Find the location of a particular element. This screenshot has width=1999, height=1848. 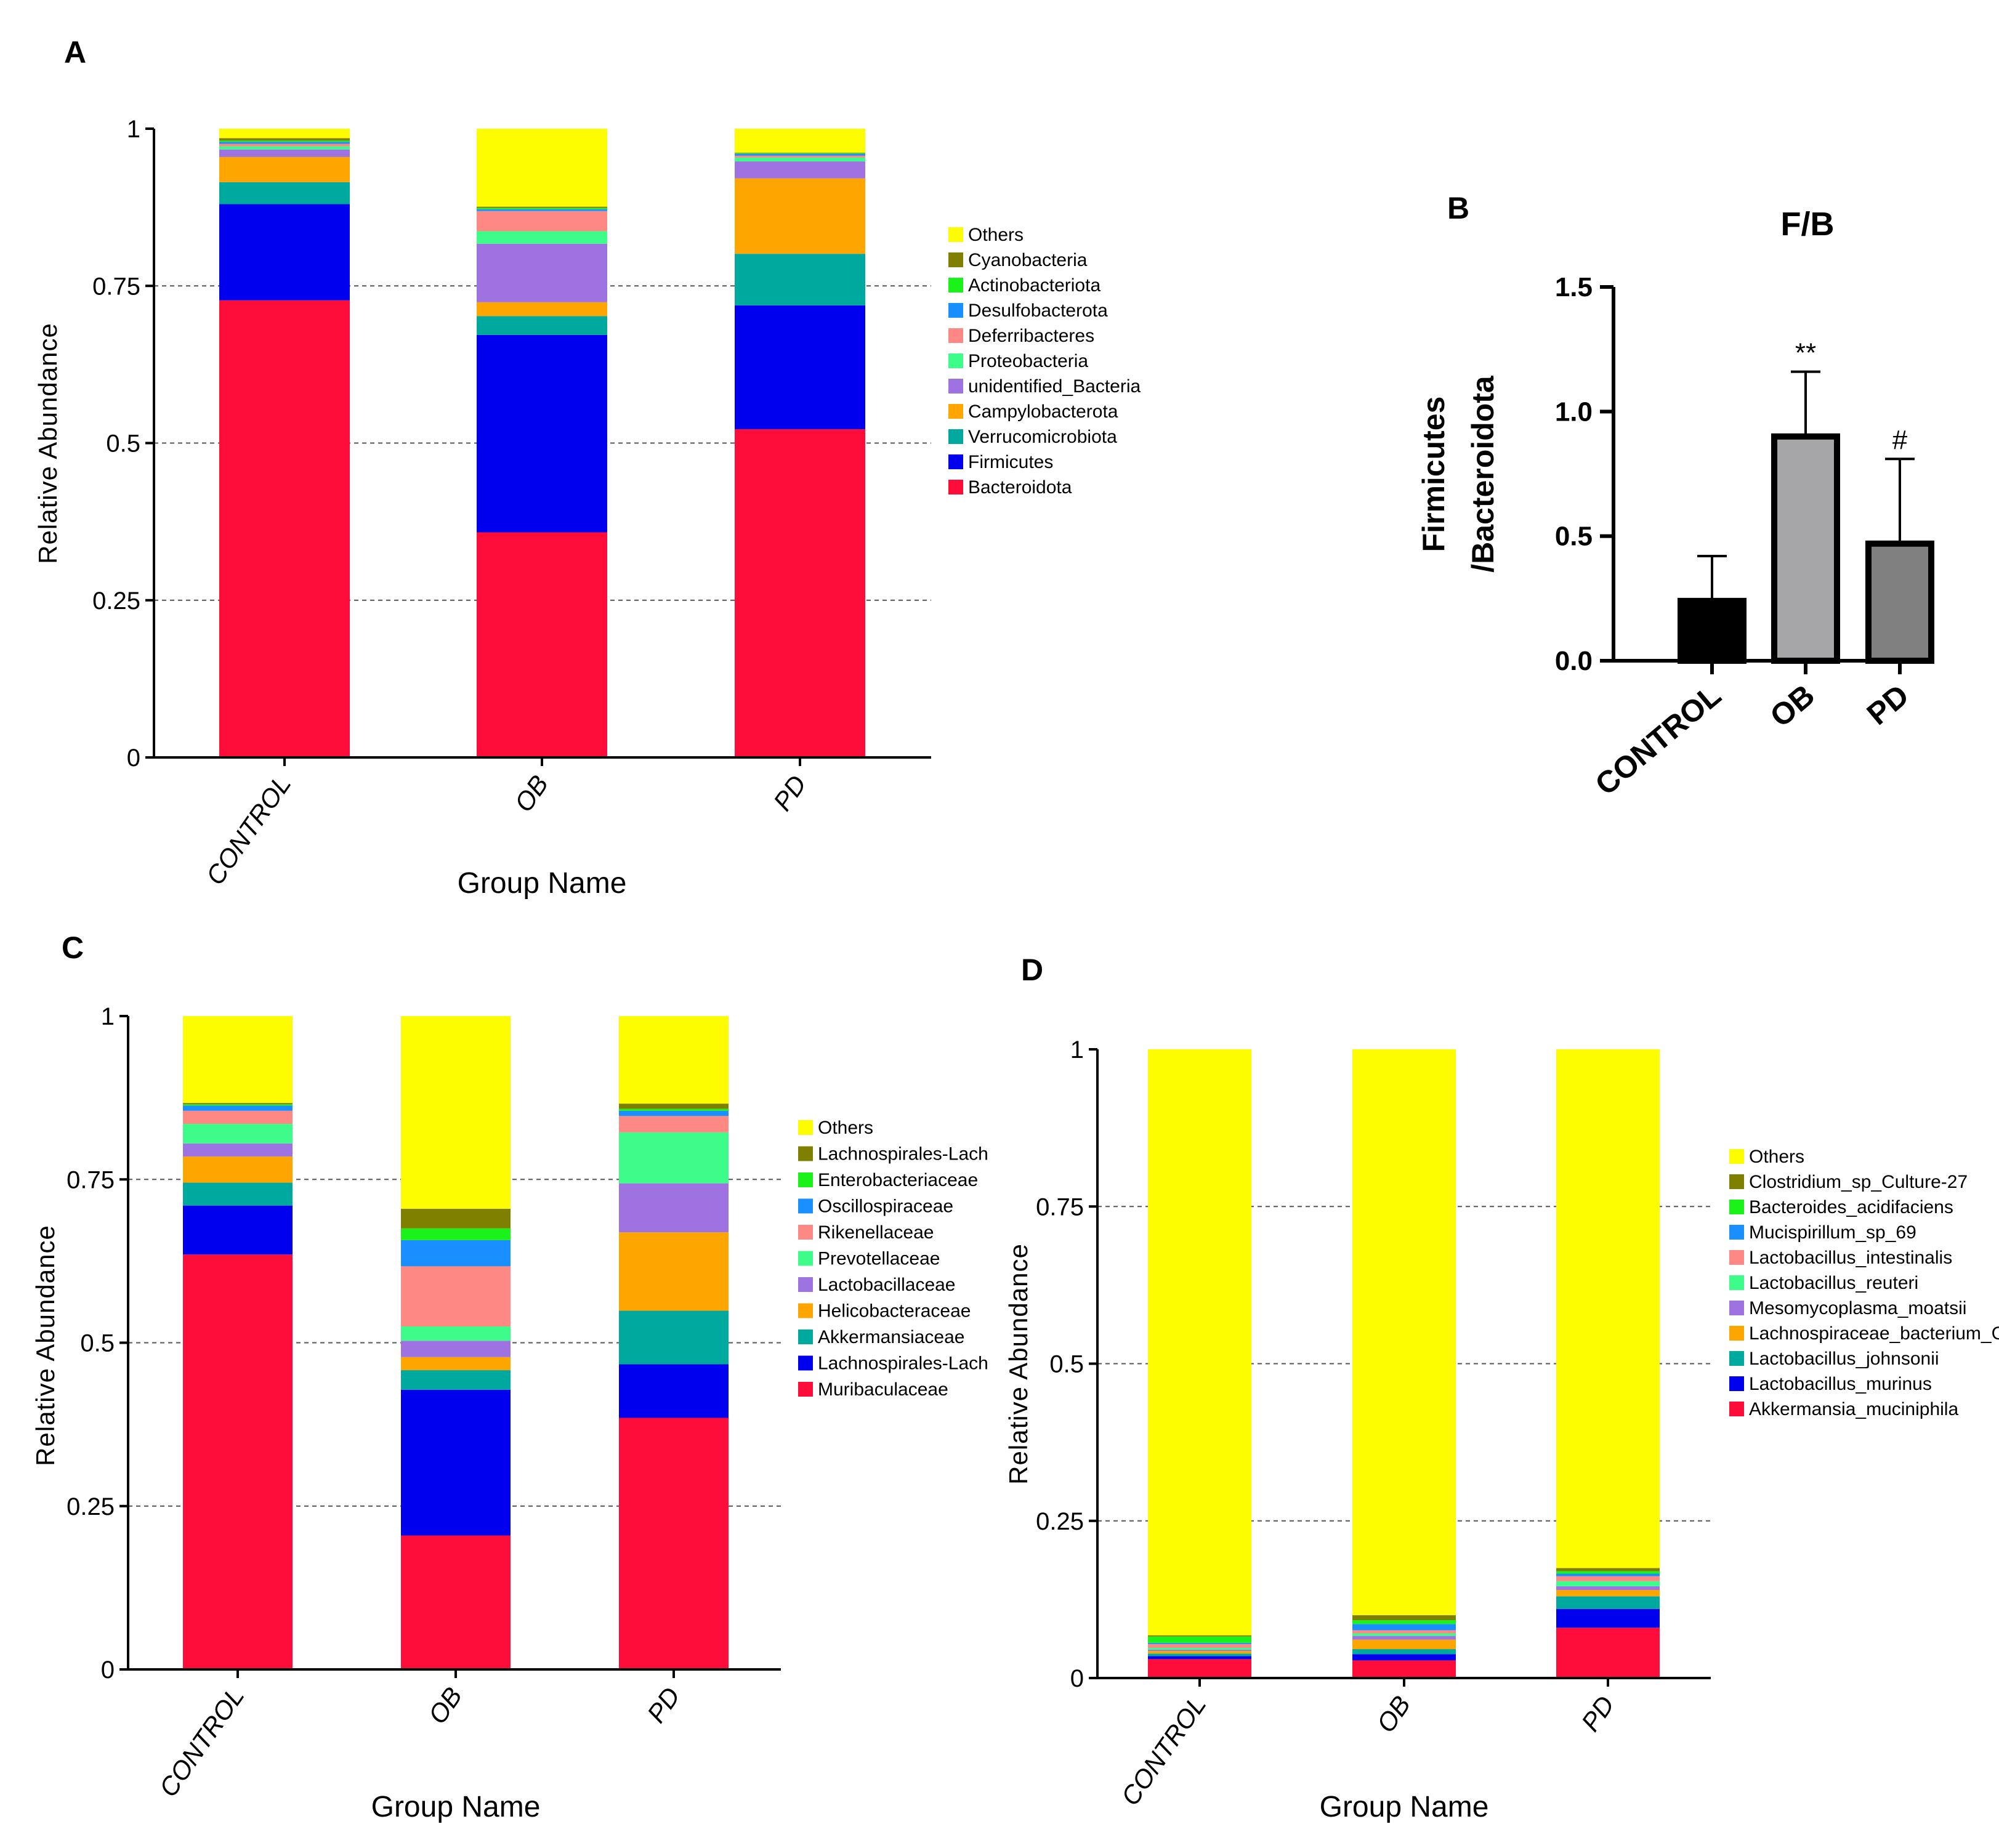

y-tick-label: 0.75 is located at coordinates (116, 286).